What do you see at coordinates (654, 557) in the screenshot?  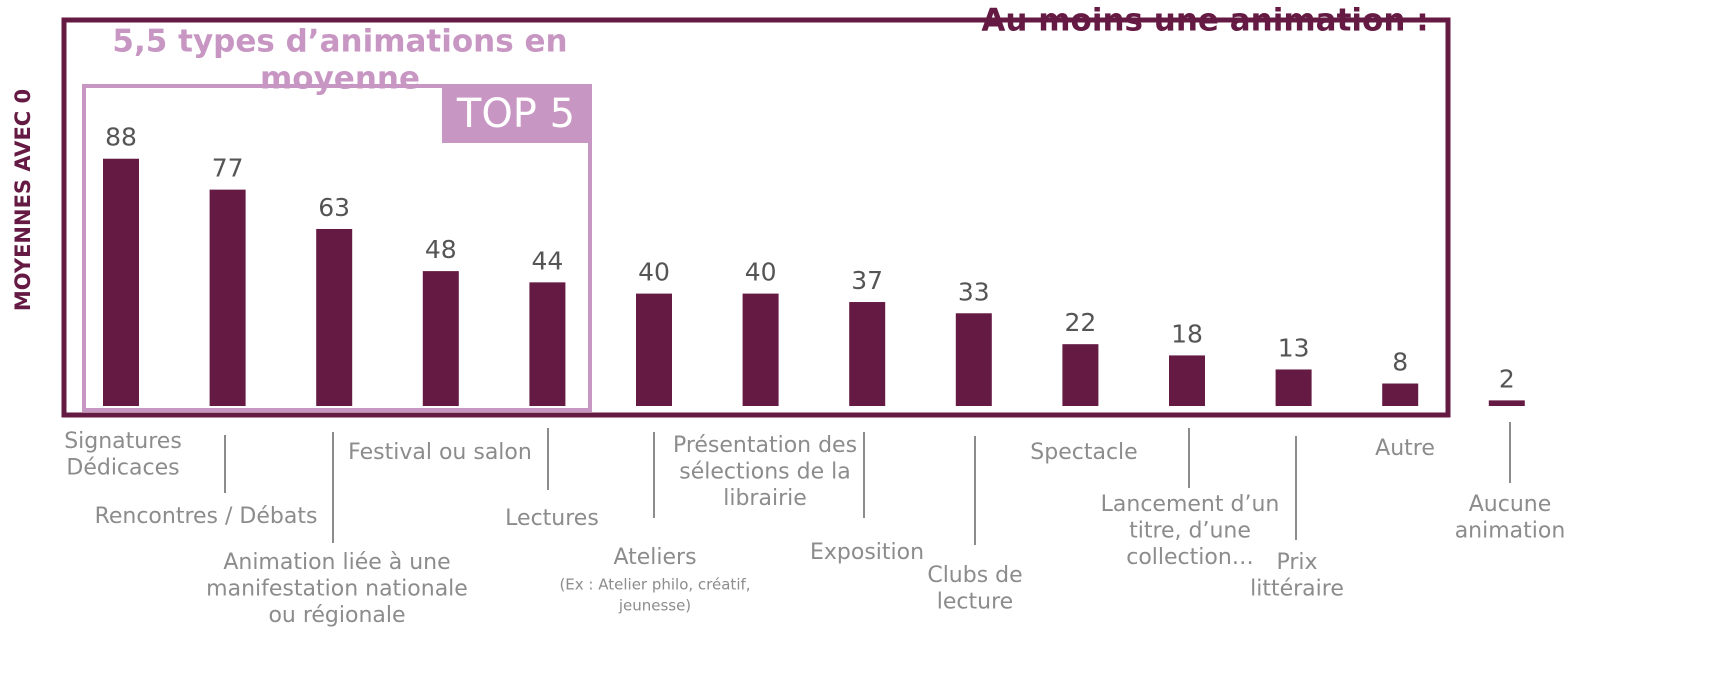 I see `x-tick-label: Ateliers` at bounding box center [654, 557].